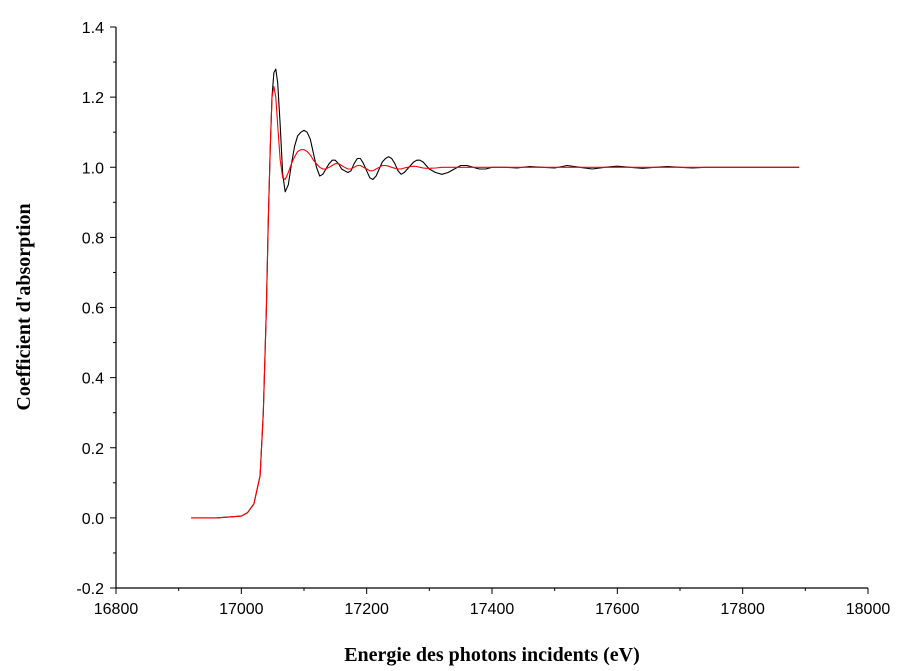 The height and width of the screenshot is (671, 903). Describe the element at coordinates (366, 609) in the screenshot. I see `x-tick-label: 17200` at that location.